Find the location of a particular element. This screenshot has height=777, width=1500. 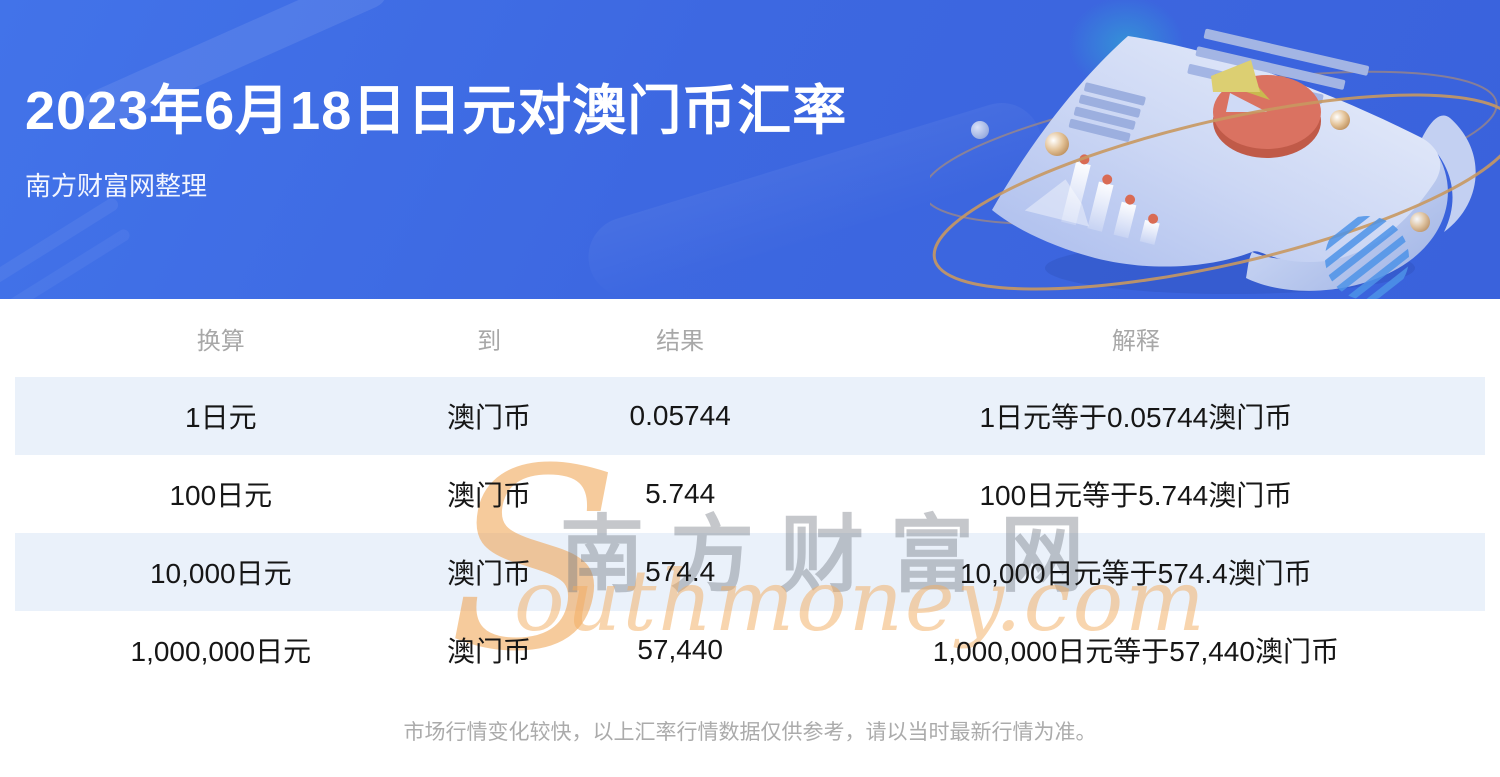

cell-result: 57,440 is located at coordinates (680, 649).